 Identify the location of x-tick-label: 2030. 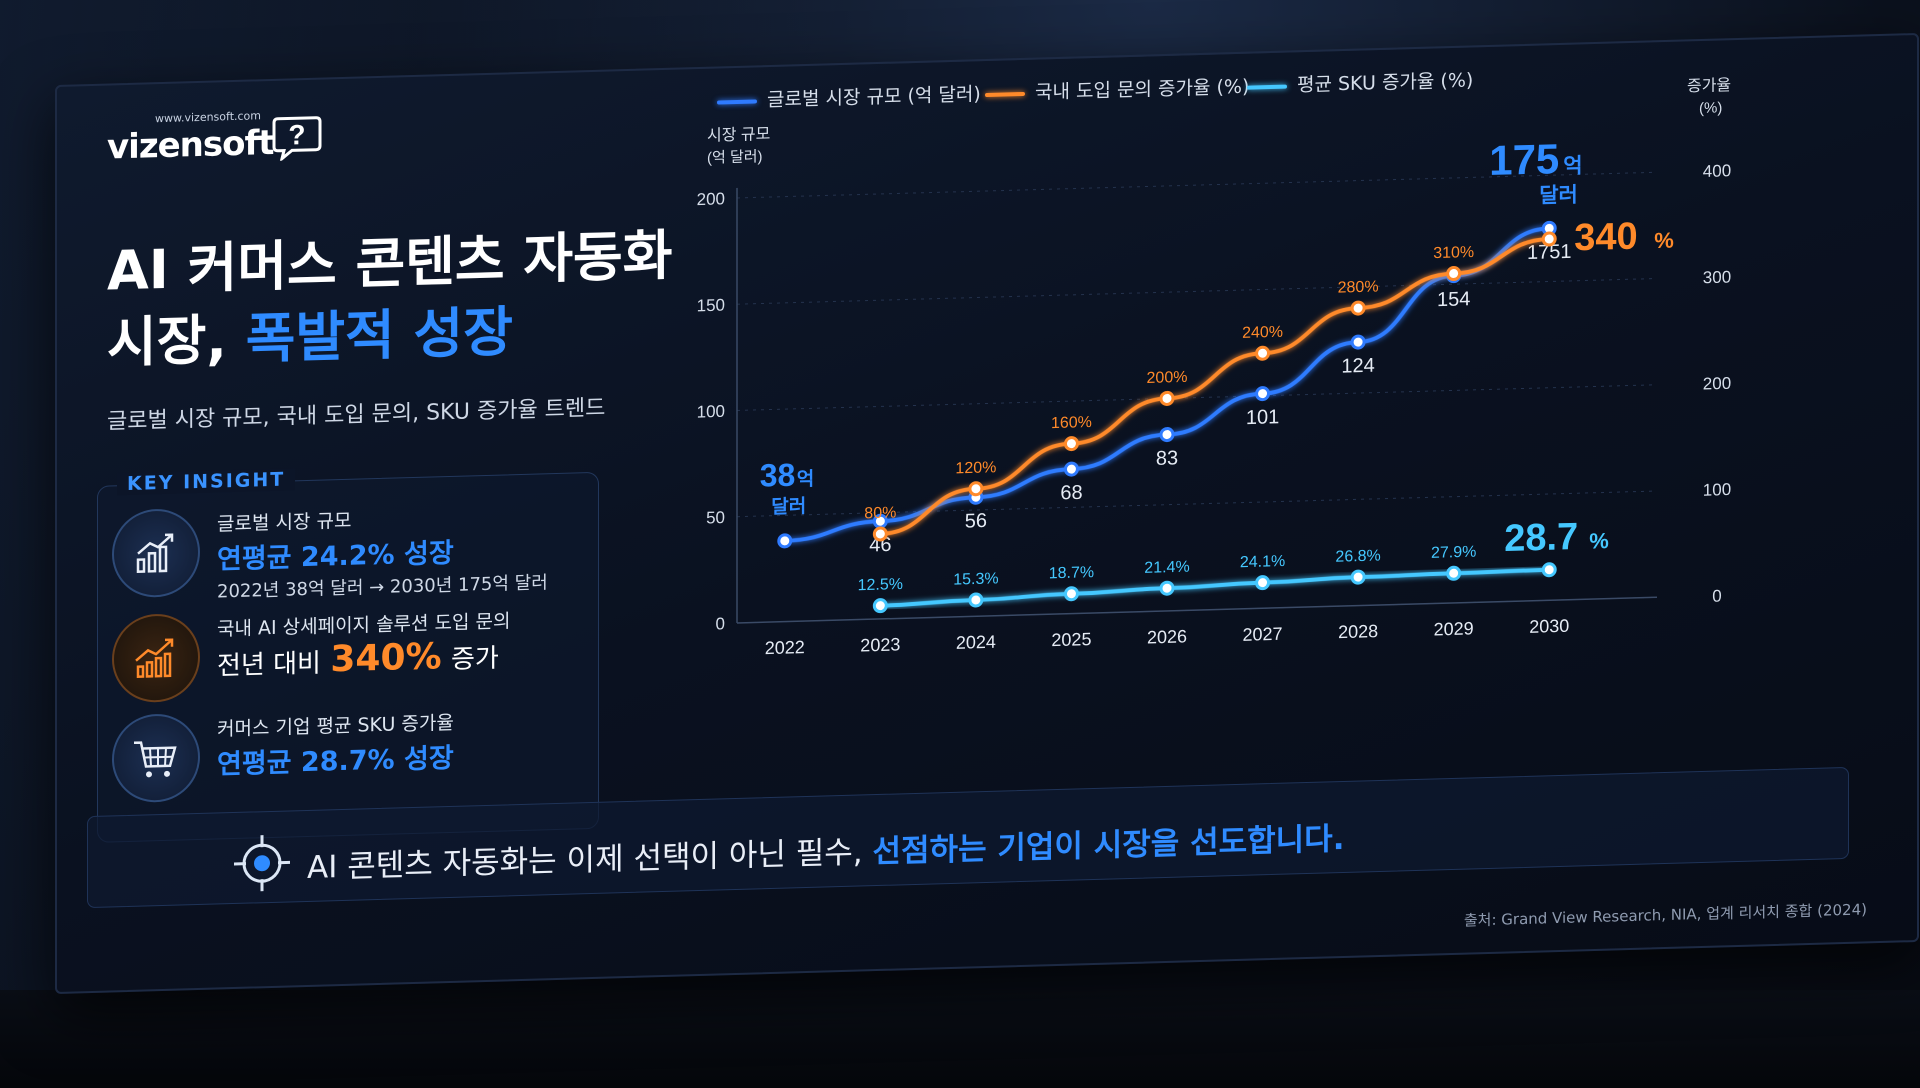
(1549, 626).